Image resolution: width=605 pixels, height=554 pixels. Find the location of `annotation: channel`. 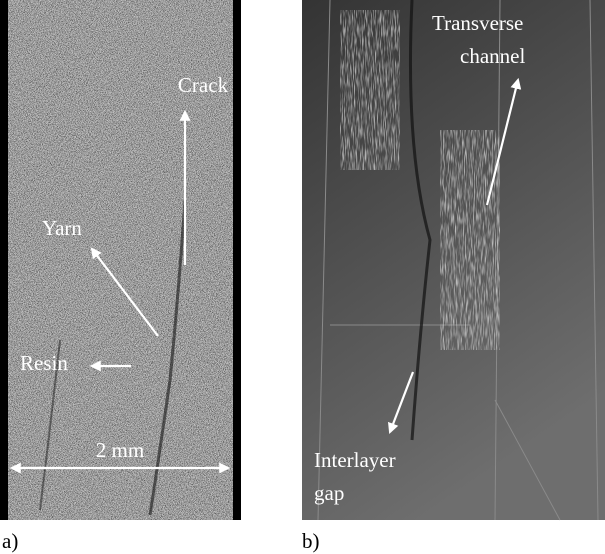

annotation: channel is located at coordinates (492, 56).